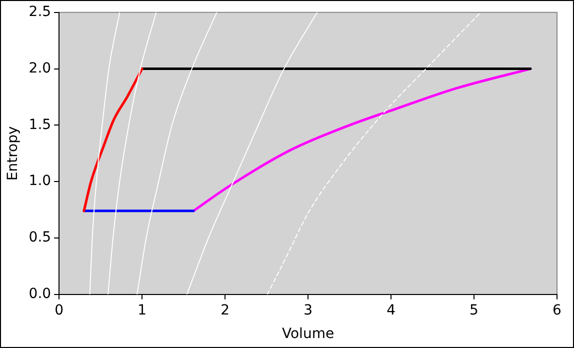 The height and width of the screenshot is (348, 574). Describe the element at coordinates (308, 310) in the screenshot. I see `x-tick-label: 3` at that location.